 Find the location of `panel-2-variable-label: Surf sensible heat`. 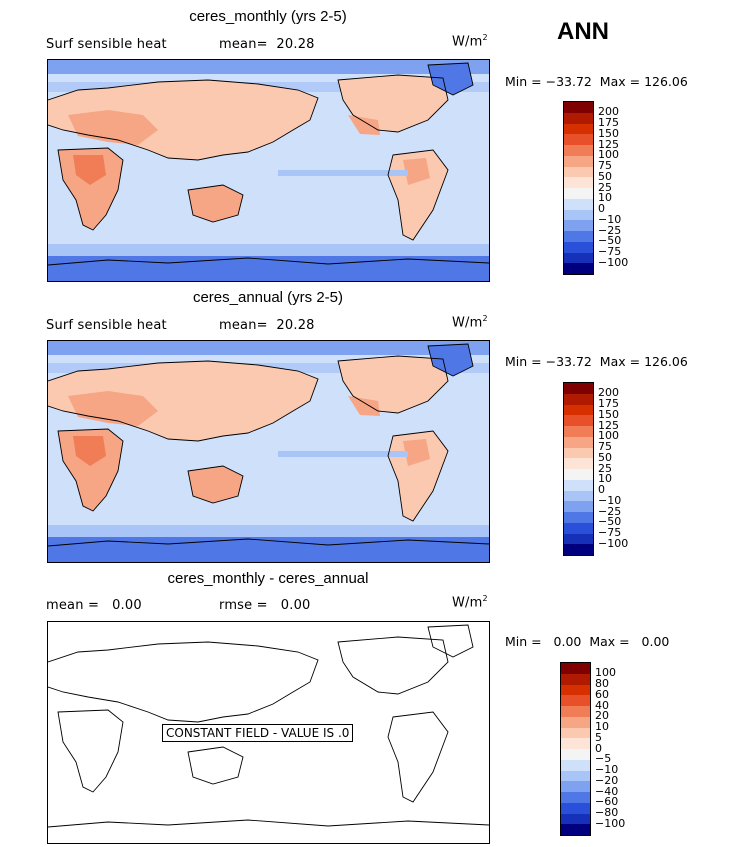

panel-2-variable-label: Surf sensible heat is located at coordinates (106, 325).